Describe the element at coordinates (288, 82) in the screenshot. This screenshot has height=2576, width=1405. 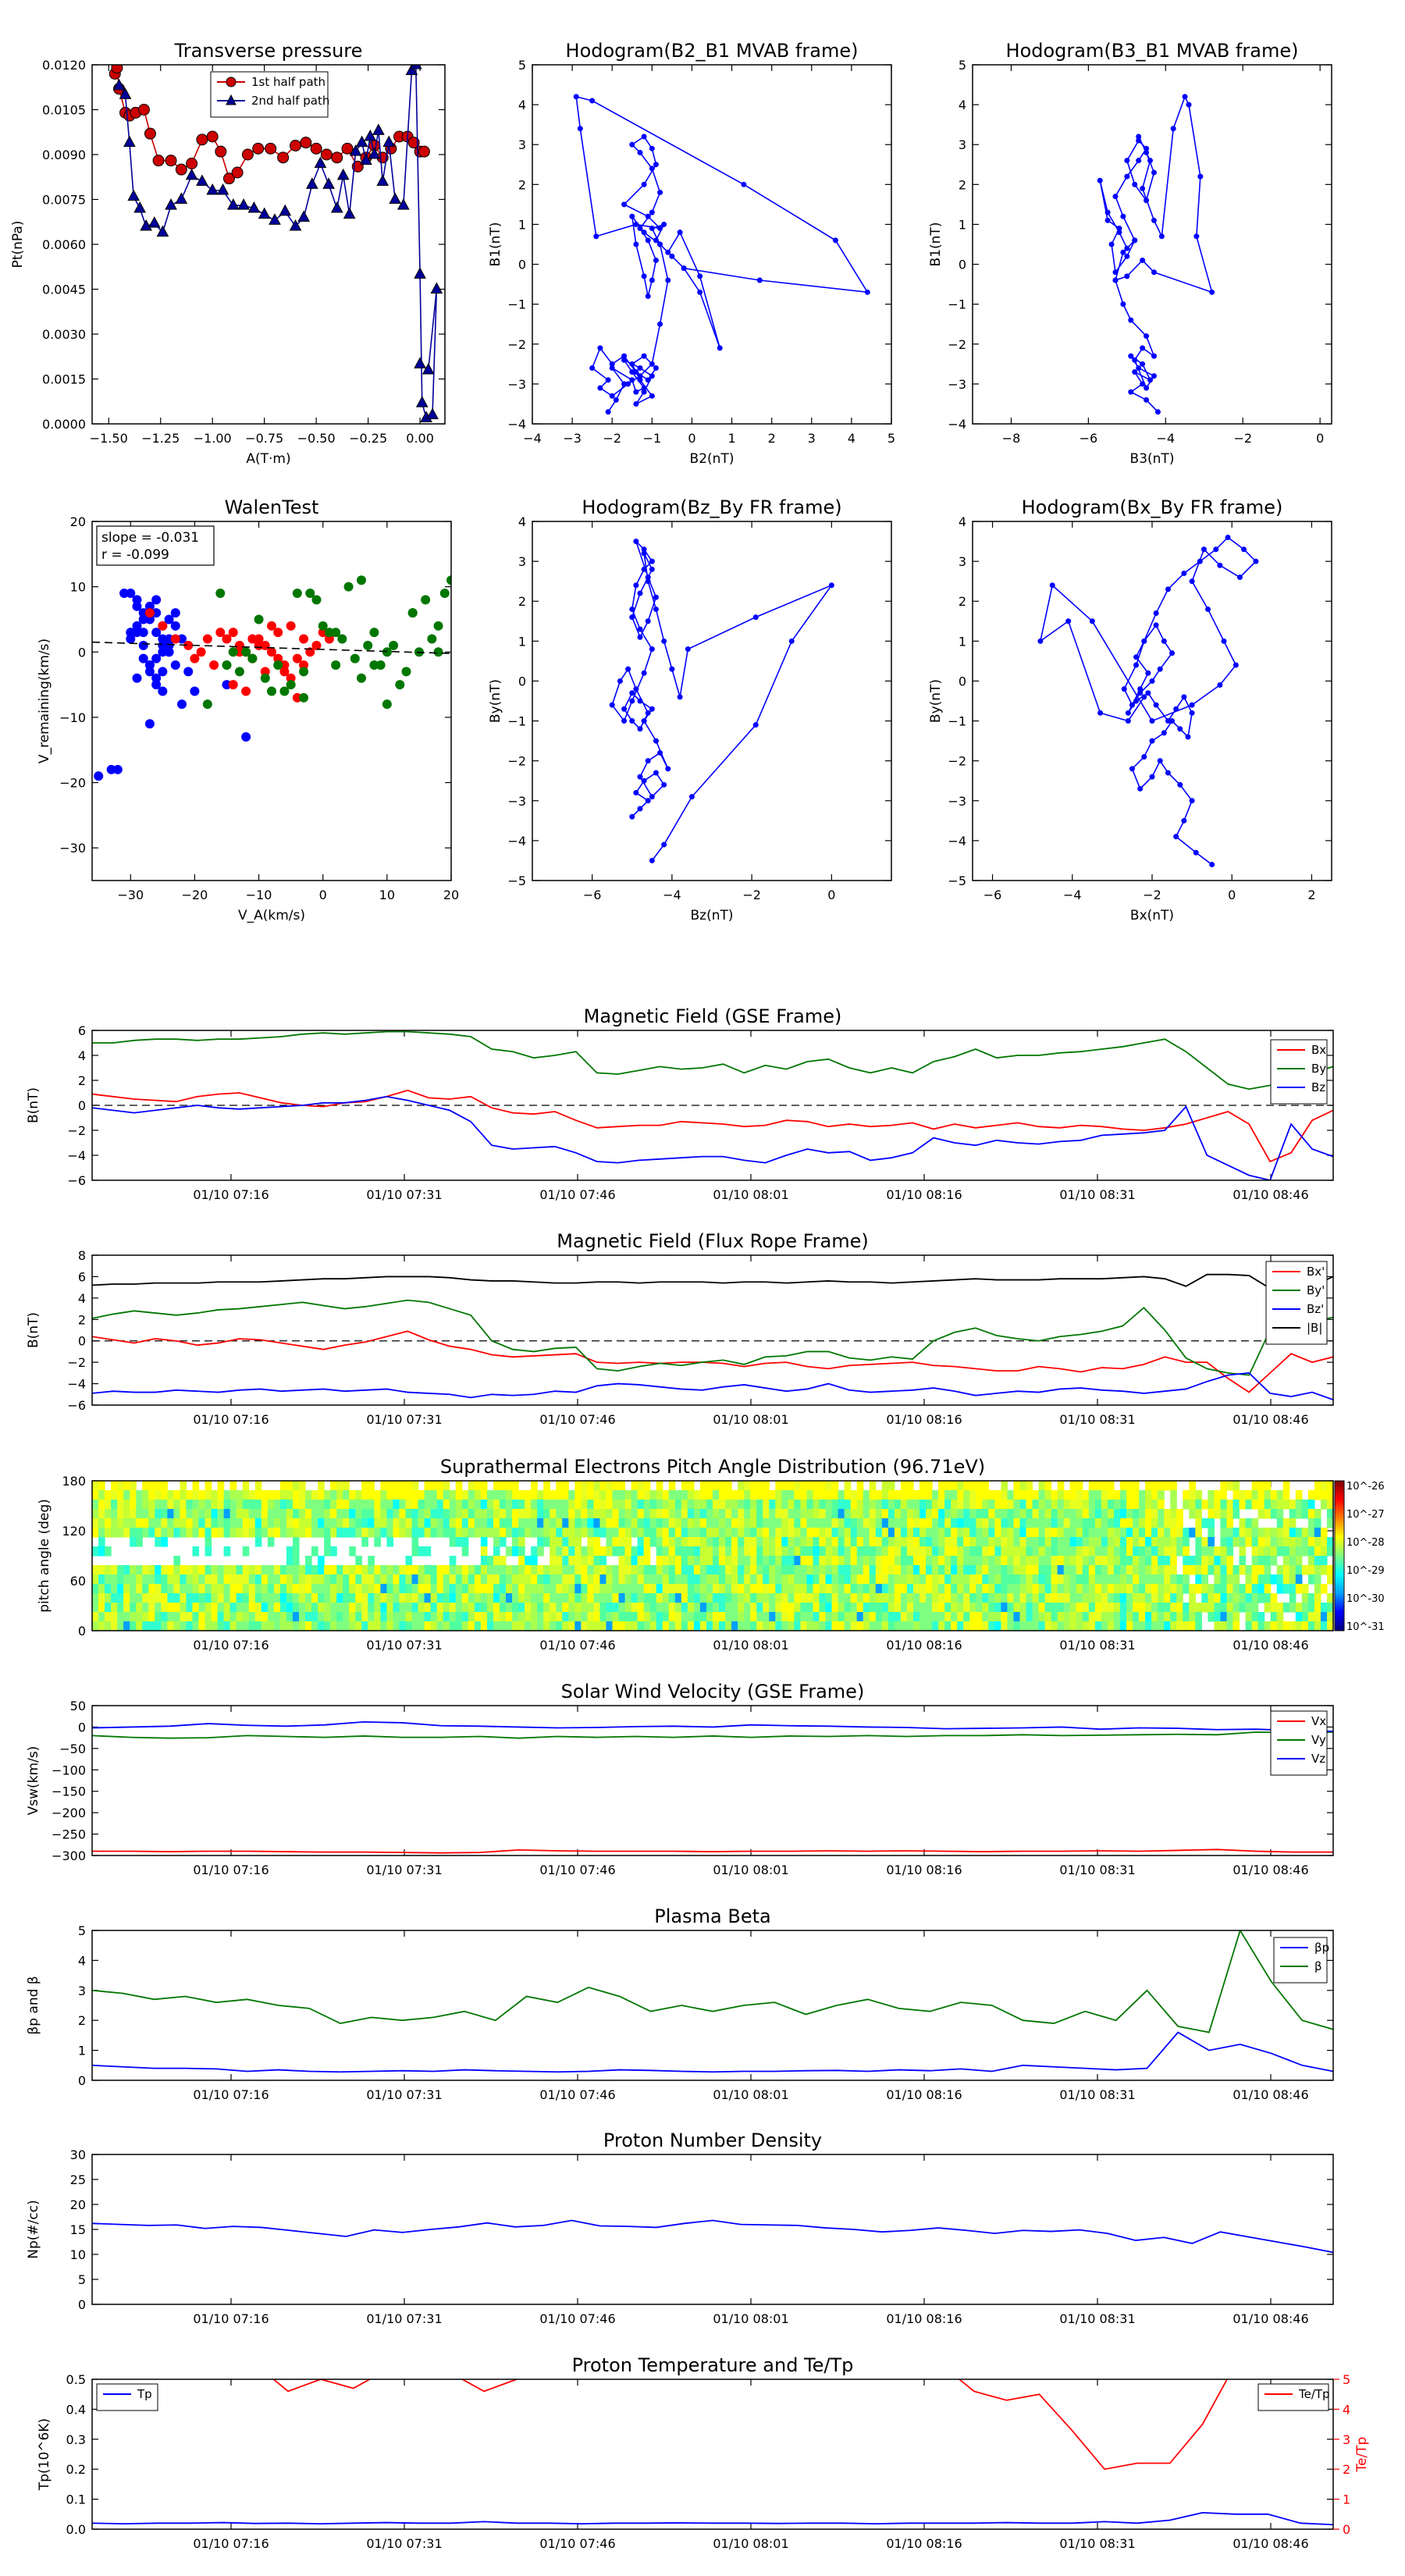
I see `legend-label: 1st half path` at that location.